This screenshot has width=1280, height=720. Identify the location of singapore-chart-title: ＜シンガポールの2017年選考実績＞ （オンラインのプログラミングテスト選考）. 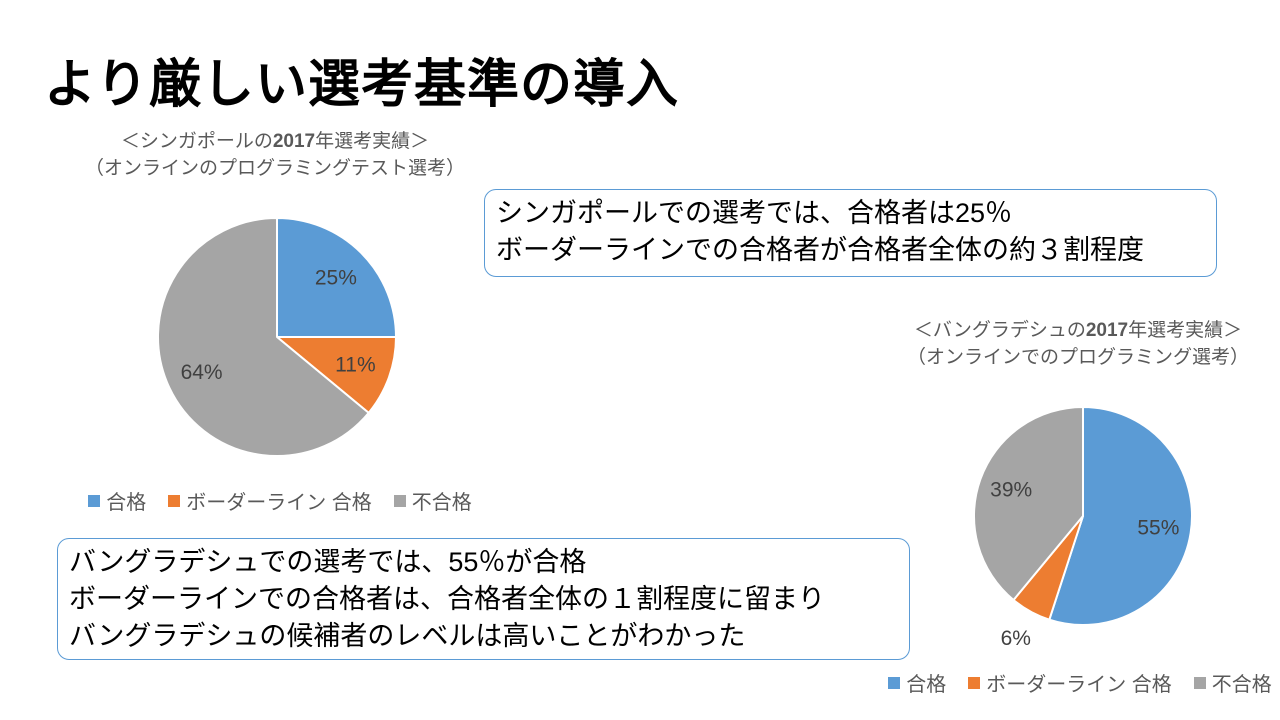
(275, 155).